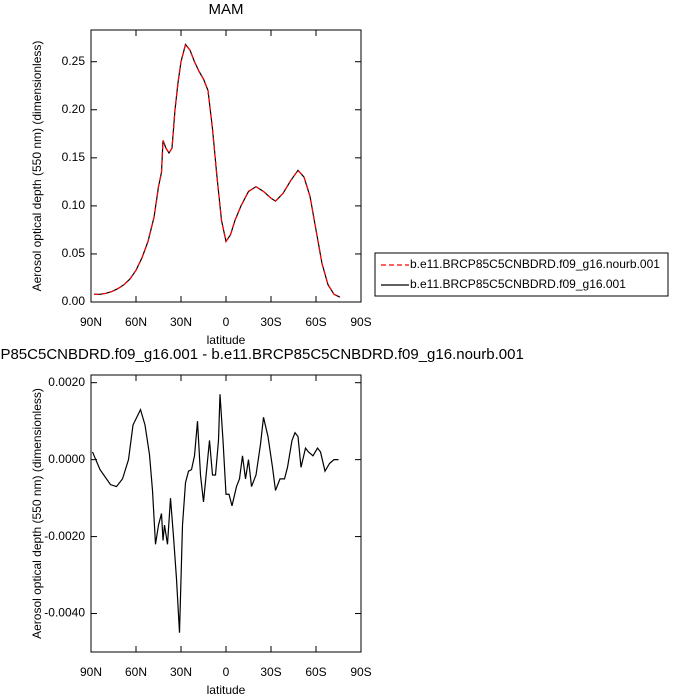 Image resolution: width=700 pixels, height=700 pixels. Describe the element at coordinates (74, 157) in the screenshot. I see `y-tick-label: 0.15` at that location.